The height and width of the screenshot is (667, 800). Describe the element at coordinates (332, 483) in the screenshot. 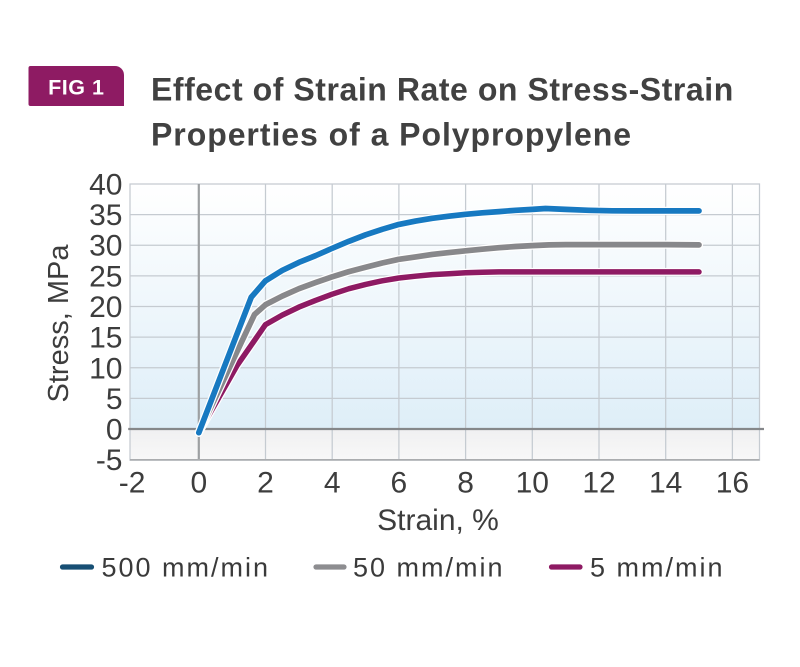

I see `svg-text: 4` at that location.